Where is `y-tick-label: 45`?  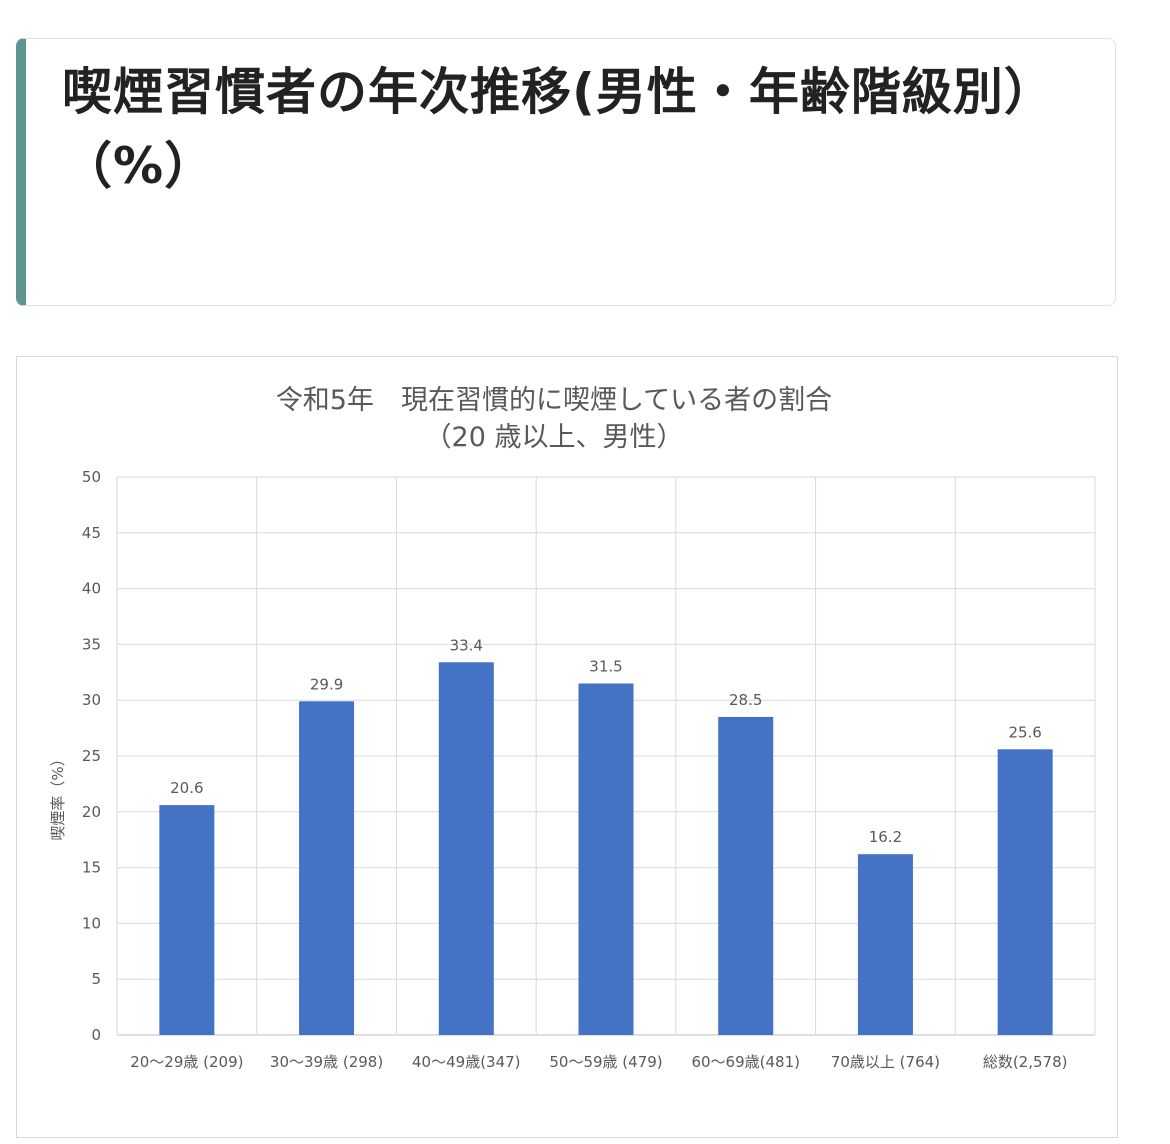
y-tick-label: 45 is located at coordinates (91, 533).